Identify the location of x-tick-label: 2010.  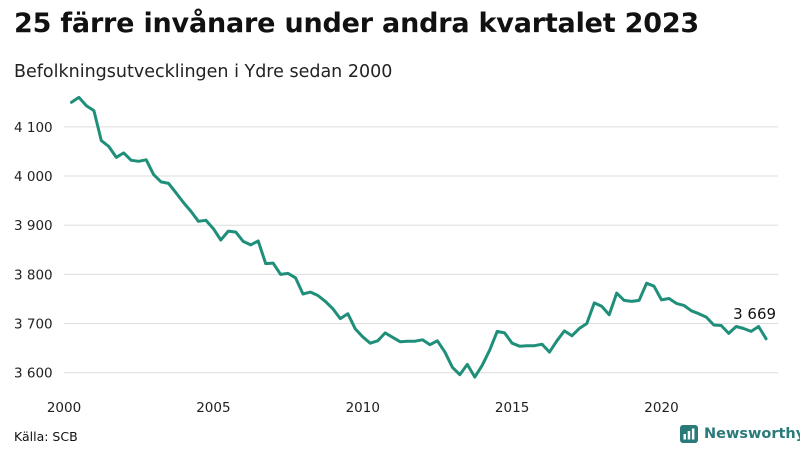
(363, 408).